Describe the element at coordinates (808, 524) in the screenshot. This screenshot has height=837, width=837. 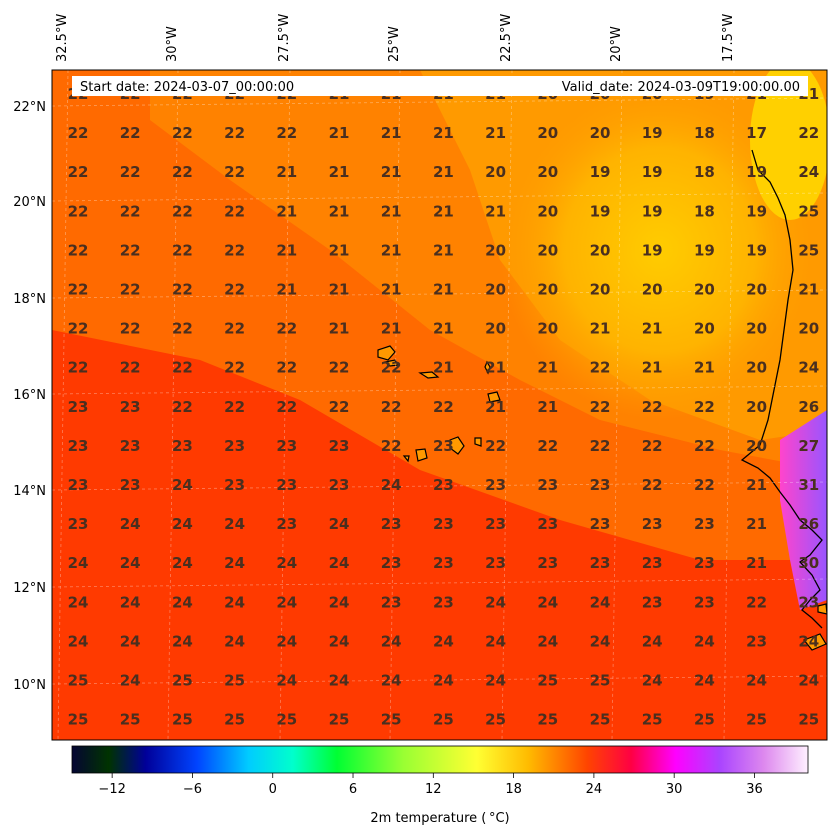
I see `grid-value: 26` at that location.